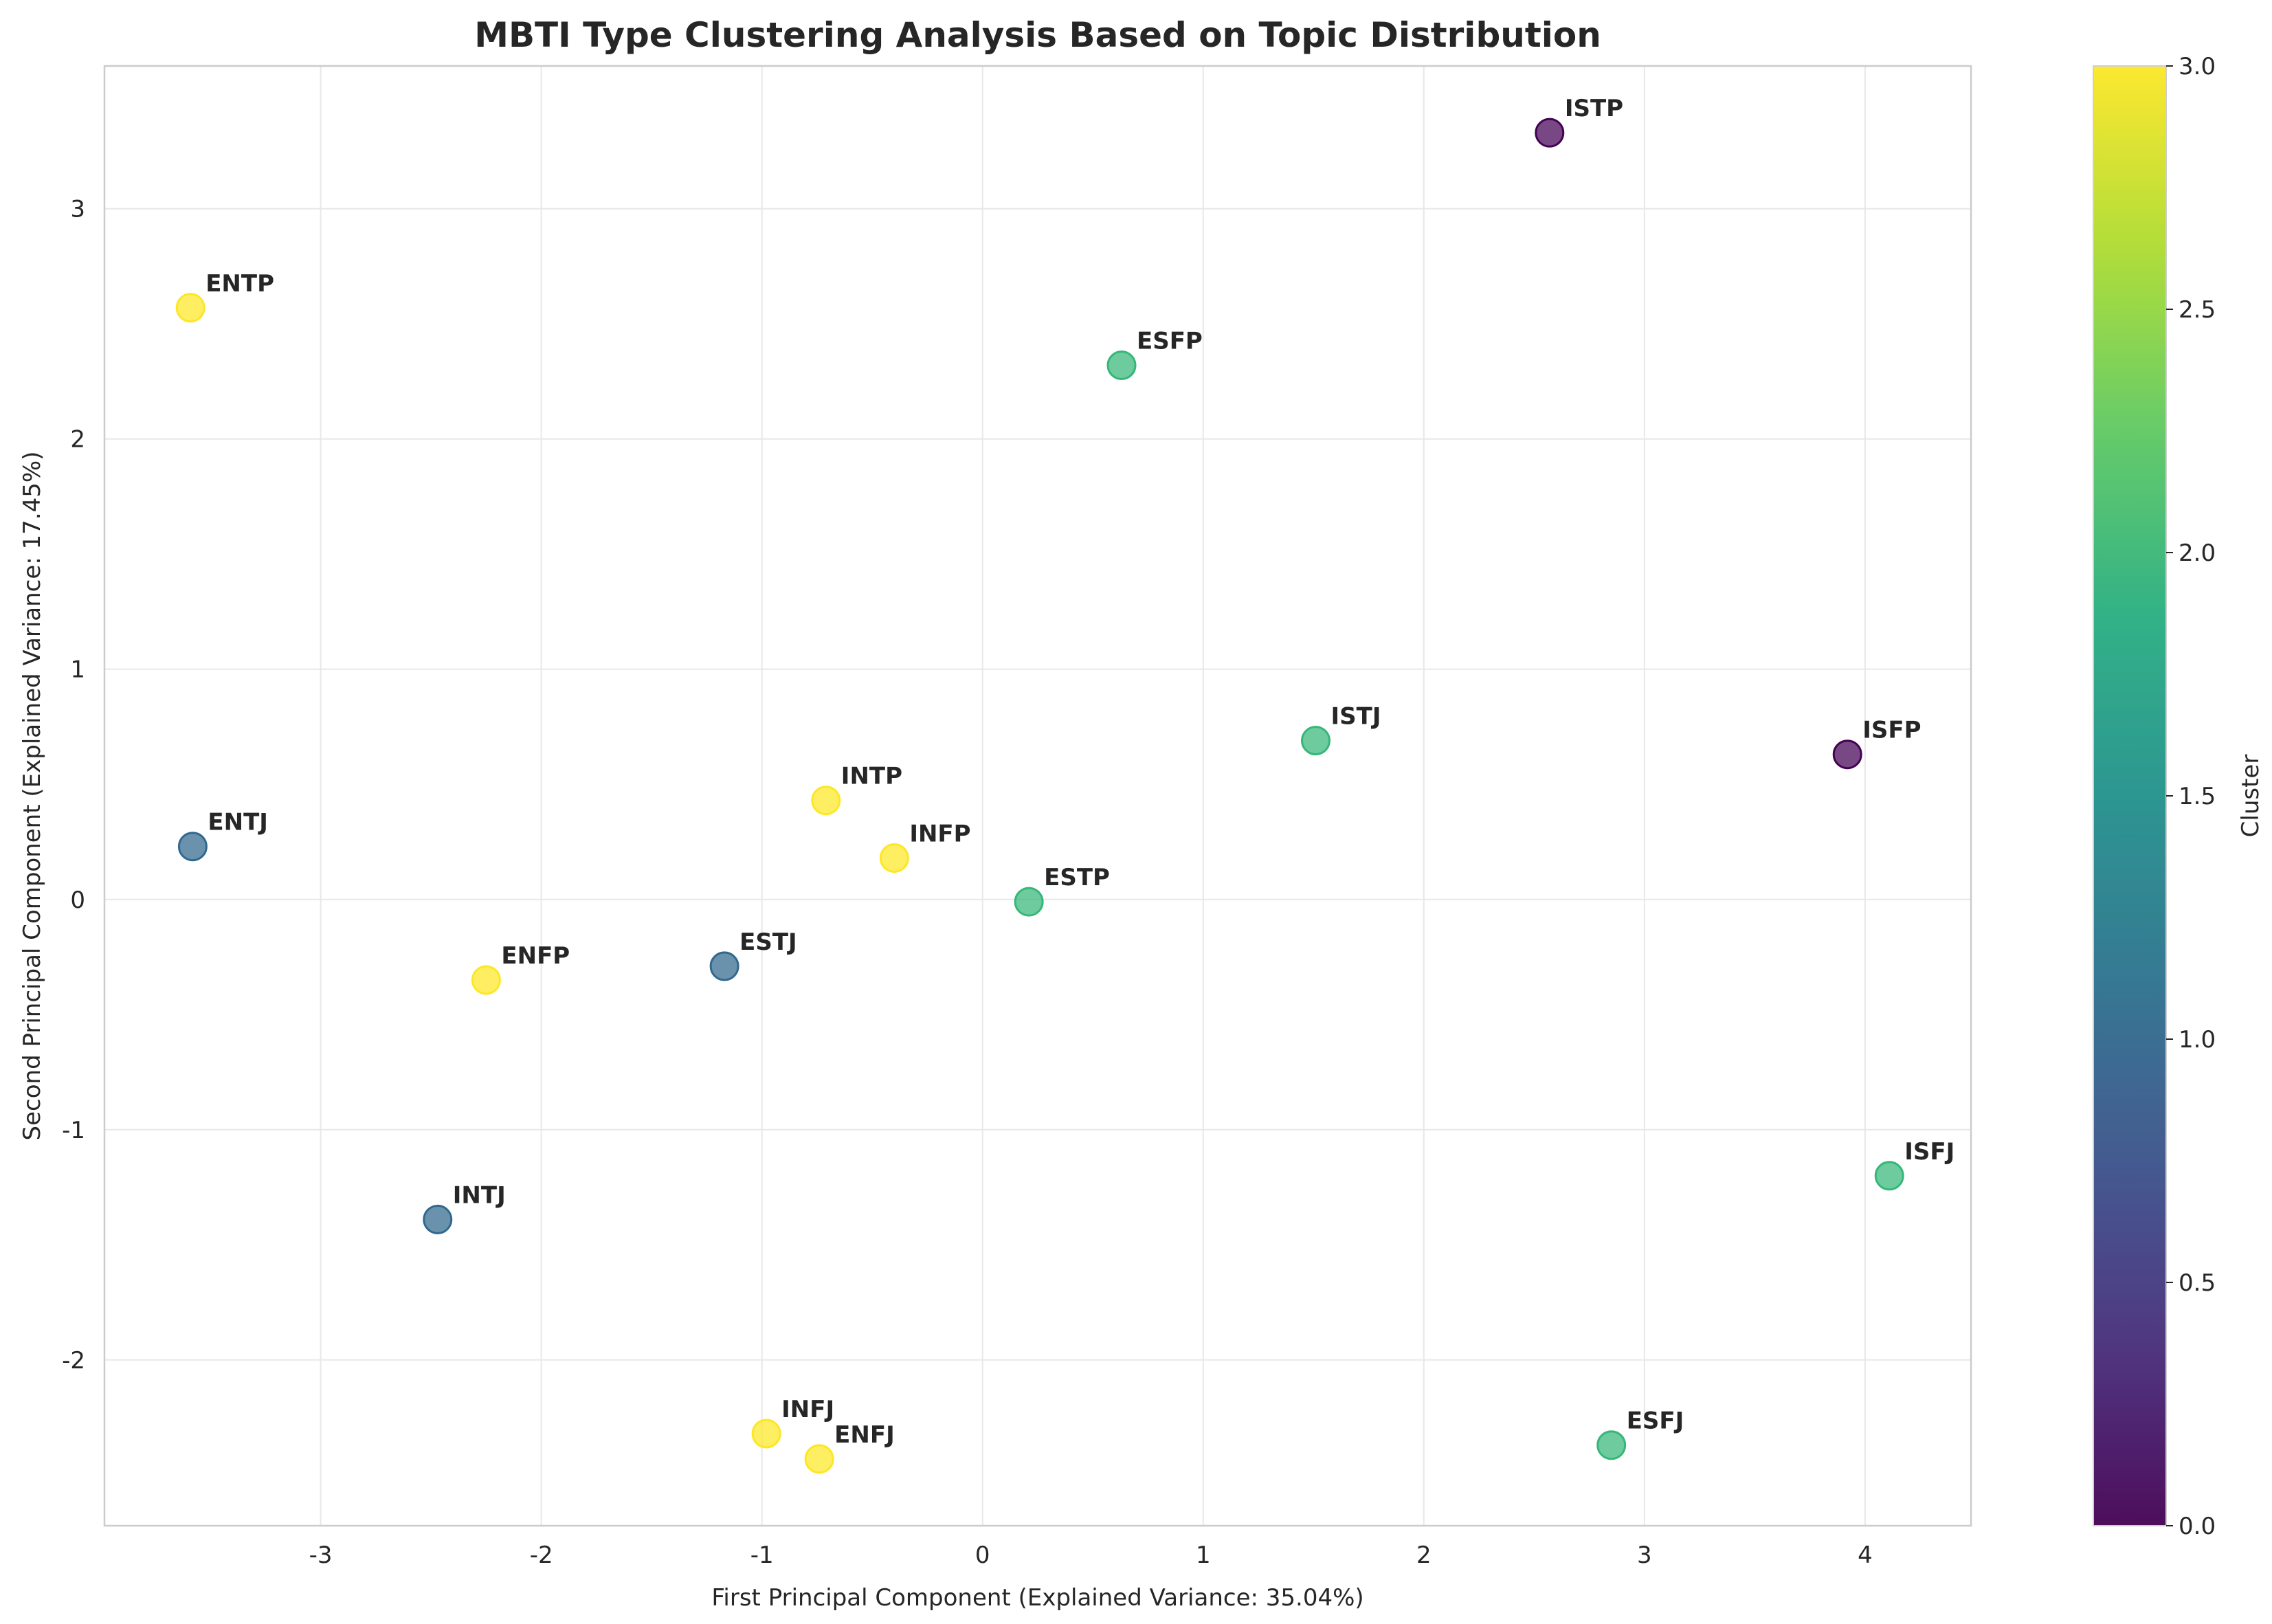 The width and height of the screenshot is (2272, 1624). I want to click on point-label-isfp: ISFP, so click(1892, 730).